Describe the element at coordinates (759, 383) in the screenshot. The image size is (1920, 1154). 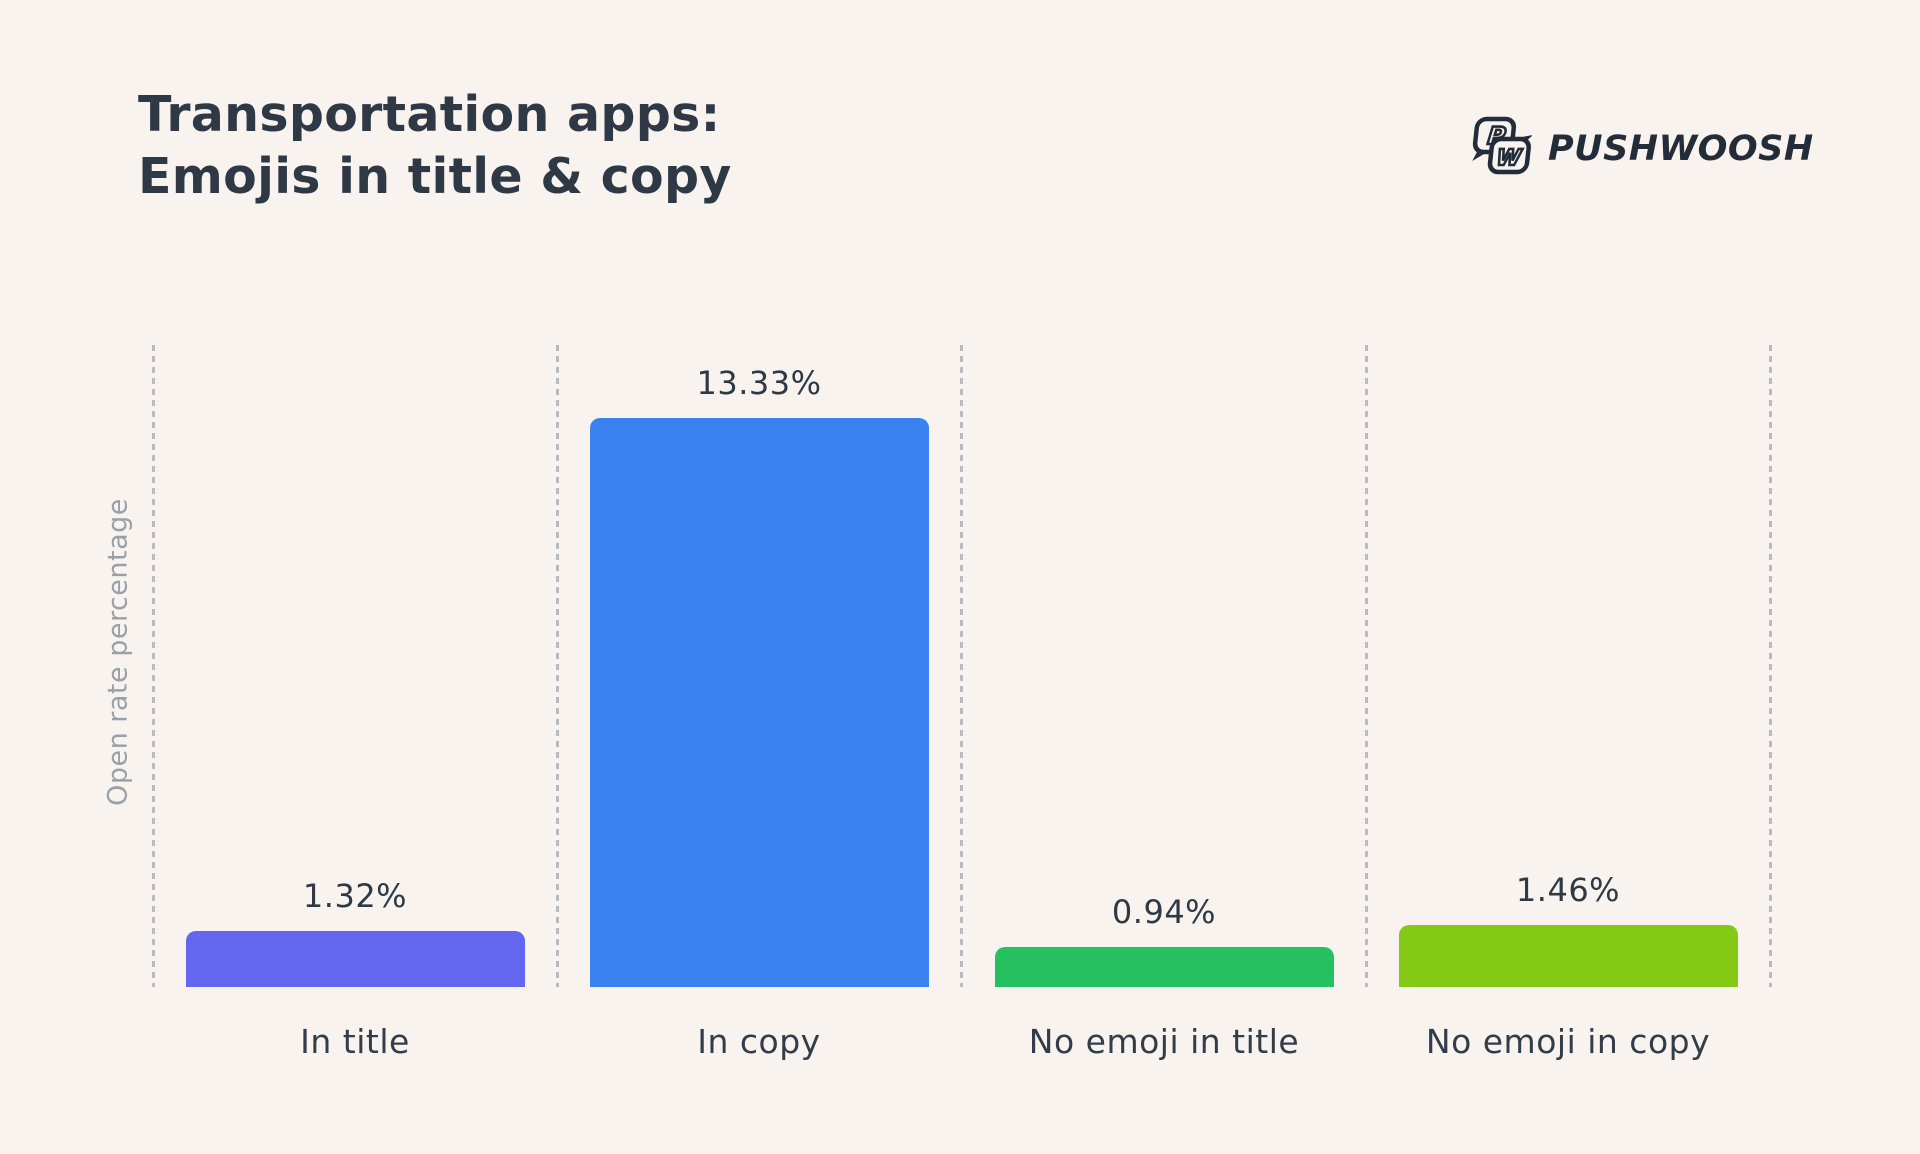
I see `bar-value-label: 13.33%` at that location.